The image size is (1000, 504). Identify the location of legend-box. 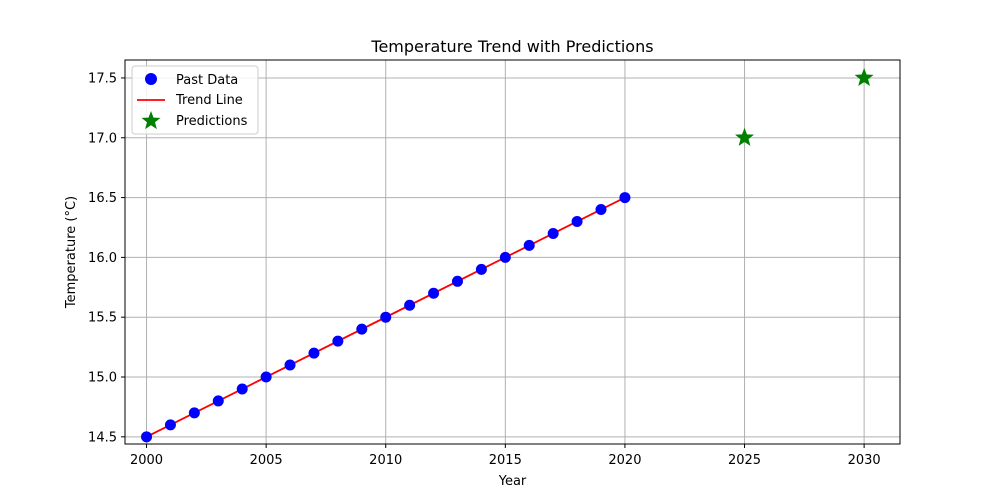
(195, 100).